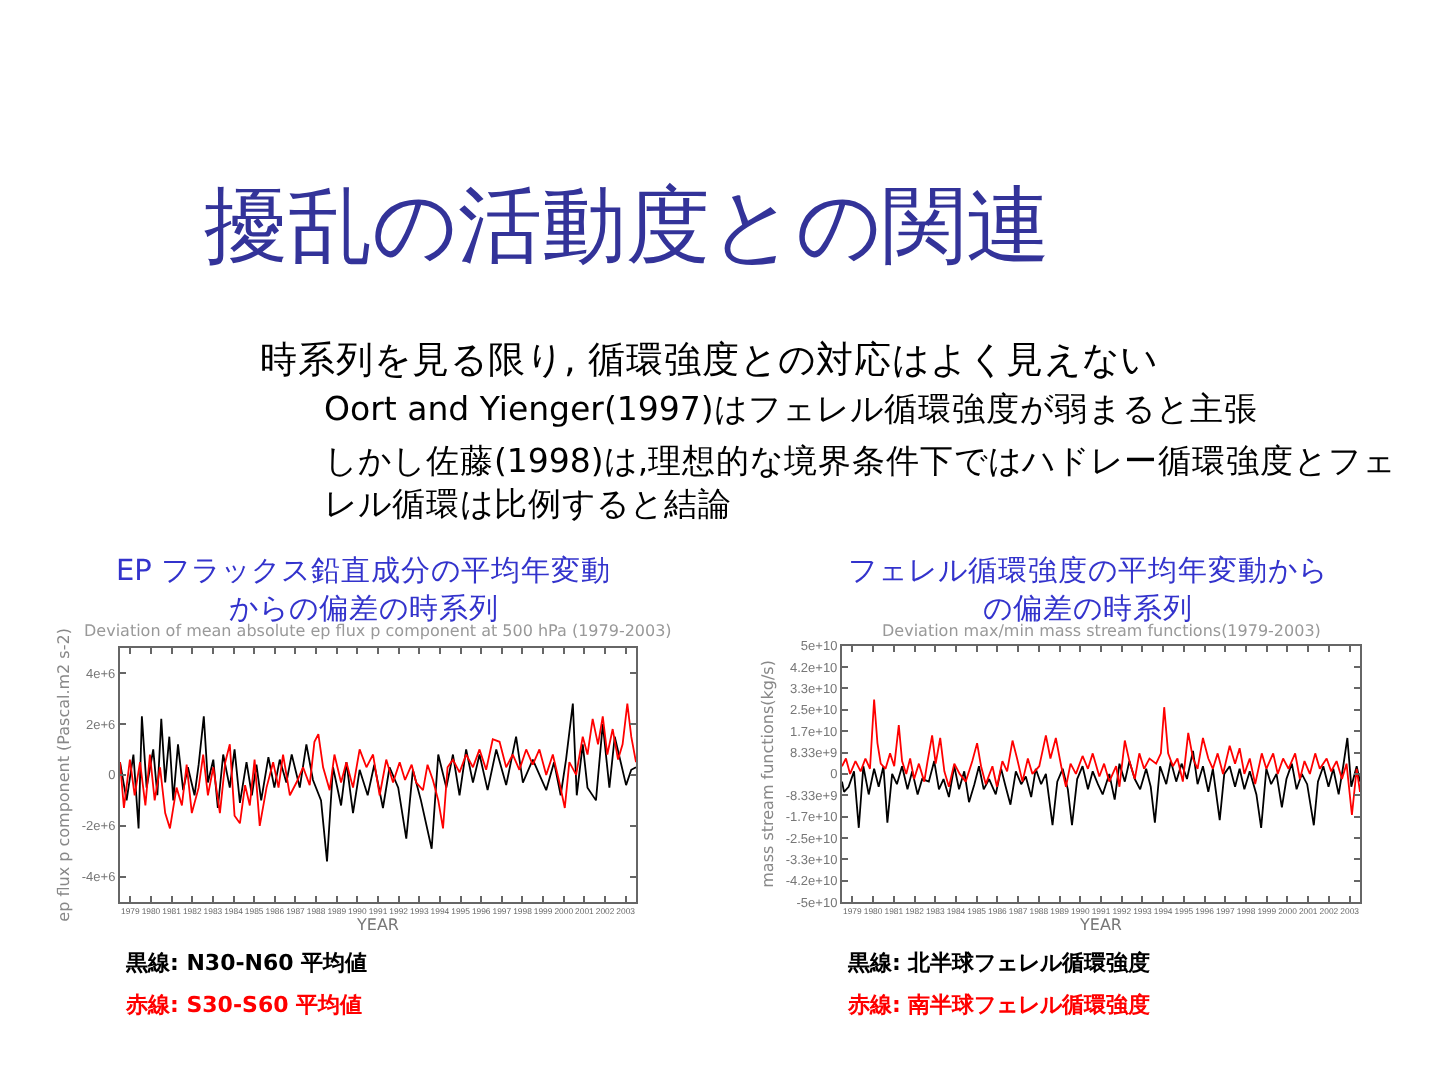 This screenshot has width=1440, height=1080. Describe the element at coordinates (791, 409) in the screenshot. I see `text: Oort and Yienger(1997)はフェレル循環強度が弱まると主張` at that location.